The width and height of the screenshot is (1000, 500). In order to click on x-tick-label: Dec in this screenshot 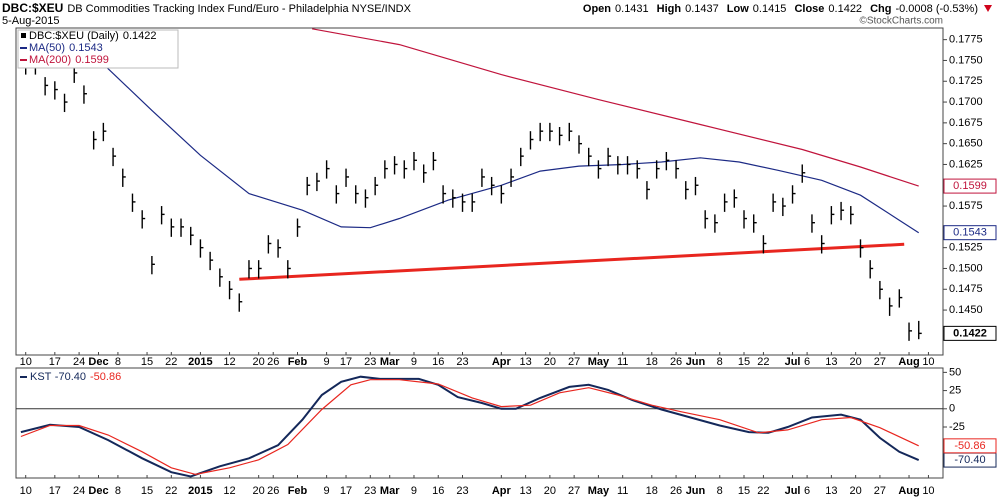, I will do `click(98, 491)`.